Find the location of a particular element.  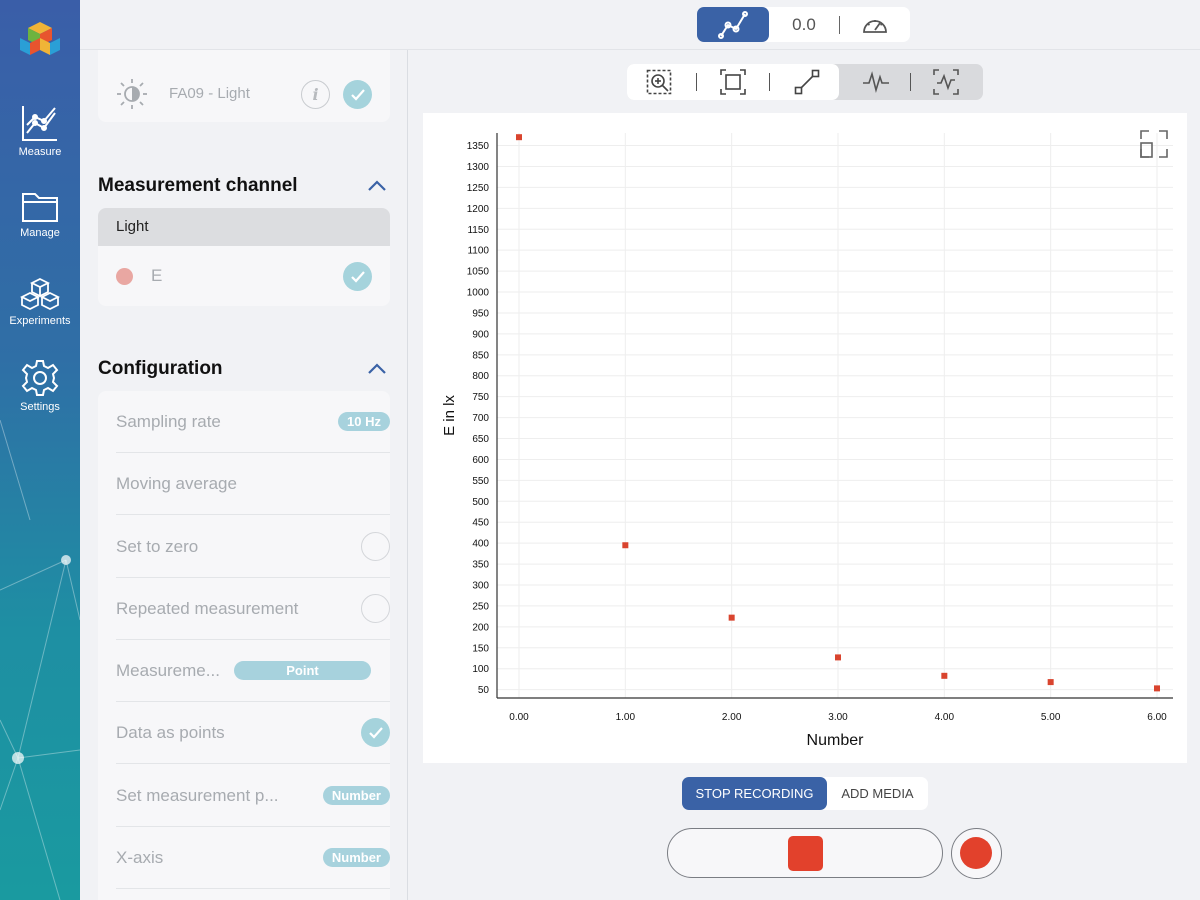

stop-button is located at coordinates (805, 853).